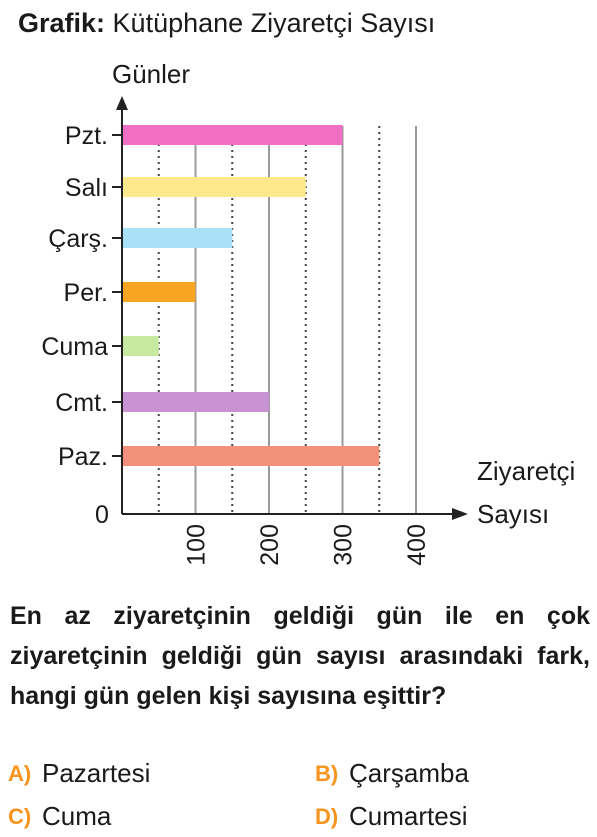  Describe the element at coordinates (344, 545) in the screenshot. I see `x-tick-label-300: 300` at that location.